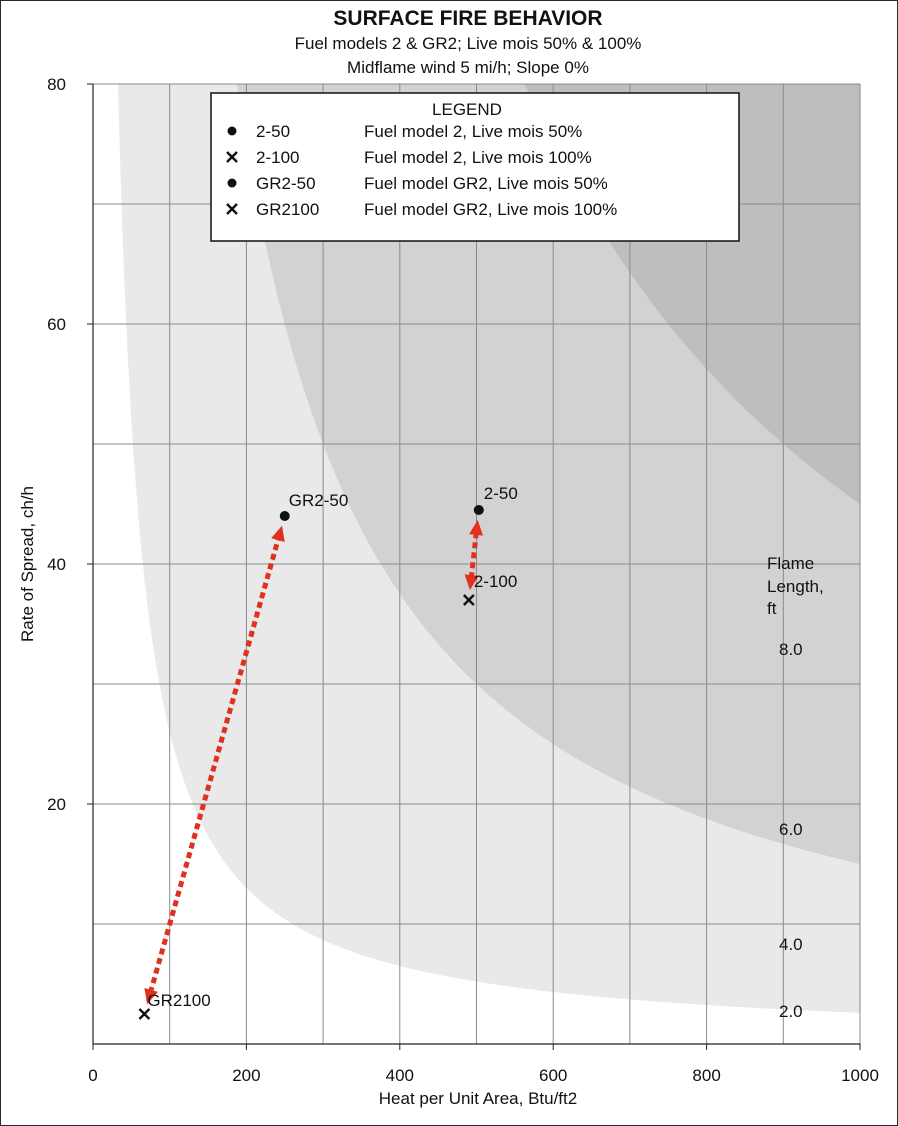 The width and height of the screenshot is (898, 1126). I want to click on arrowhead-GR2100, so click(151, 996).